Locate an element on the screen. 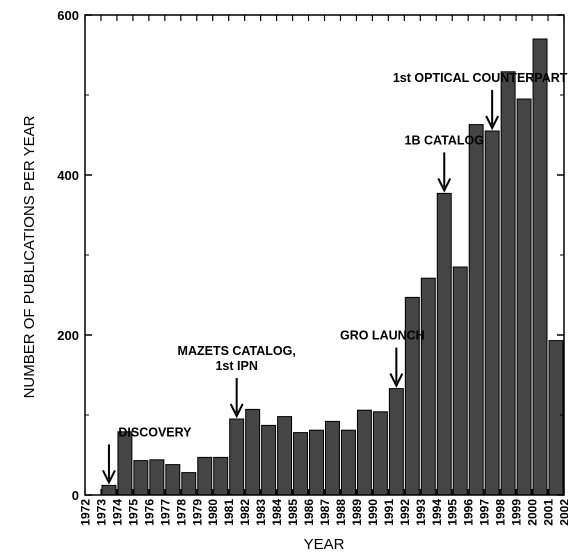 This screenshot has height=552, width=568. annotation-1991: GRO LAUNCH is located at coordinates (382, 358).